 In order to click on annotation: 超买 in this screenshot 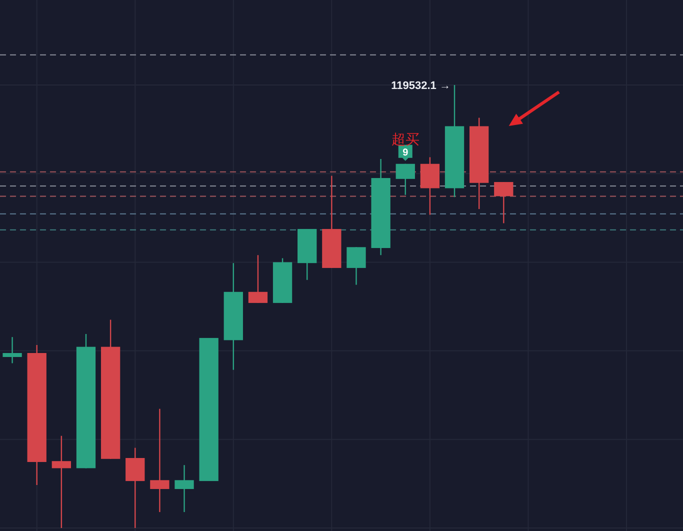, I will do `click(405, 138)`.